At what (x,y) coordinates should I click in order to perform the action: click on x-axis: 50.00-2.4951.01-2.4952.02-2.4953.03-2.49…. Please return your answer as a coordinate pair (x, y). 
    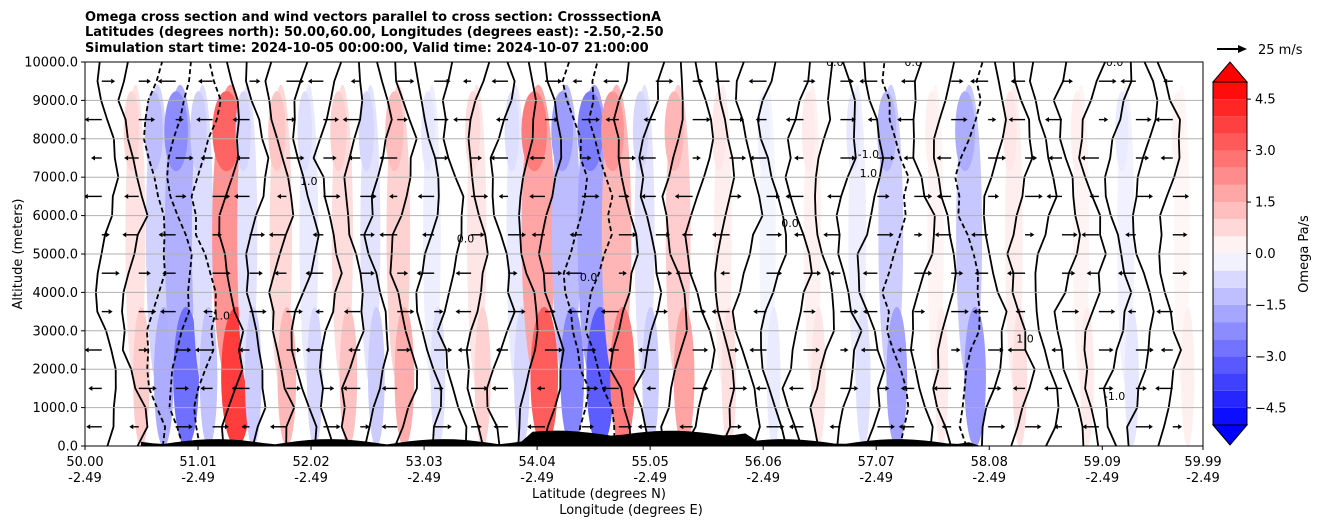
    Looking at the image, I should click on (644, 466).